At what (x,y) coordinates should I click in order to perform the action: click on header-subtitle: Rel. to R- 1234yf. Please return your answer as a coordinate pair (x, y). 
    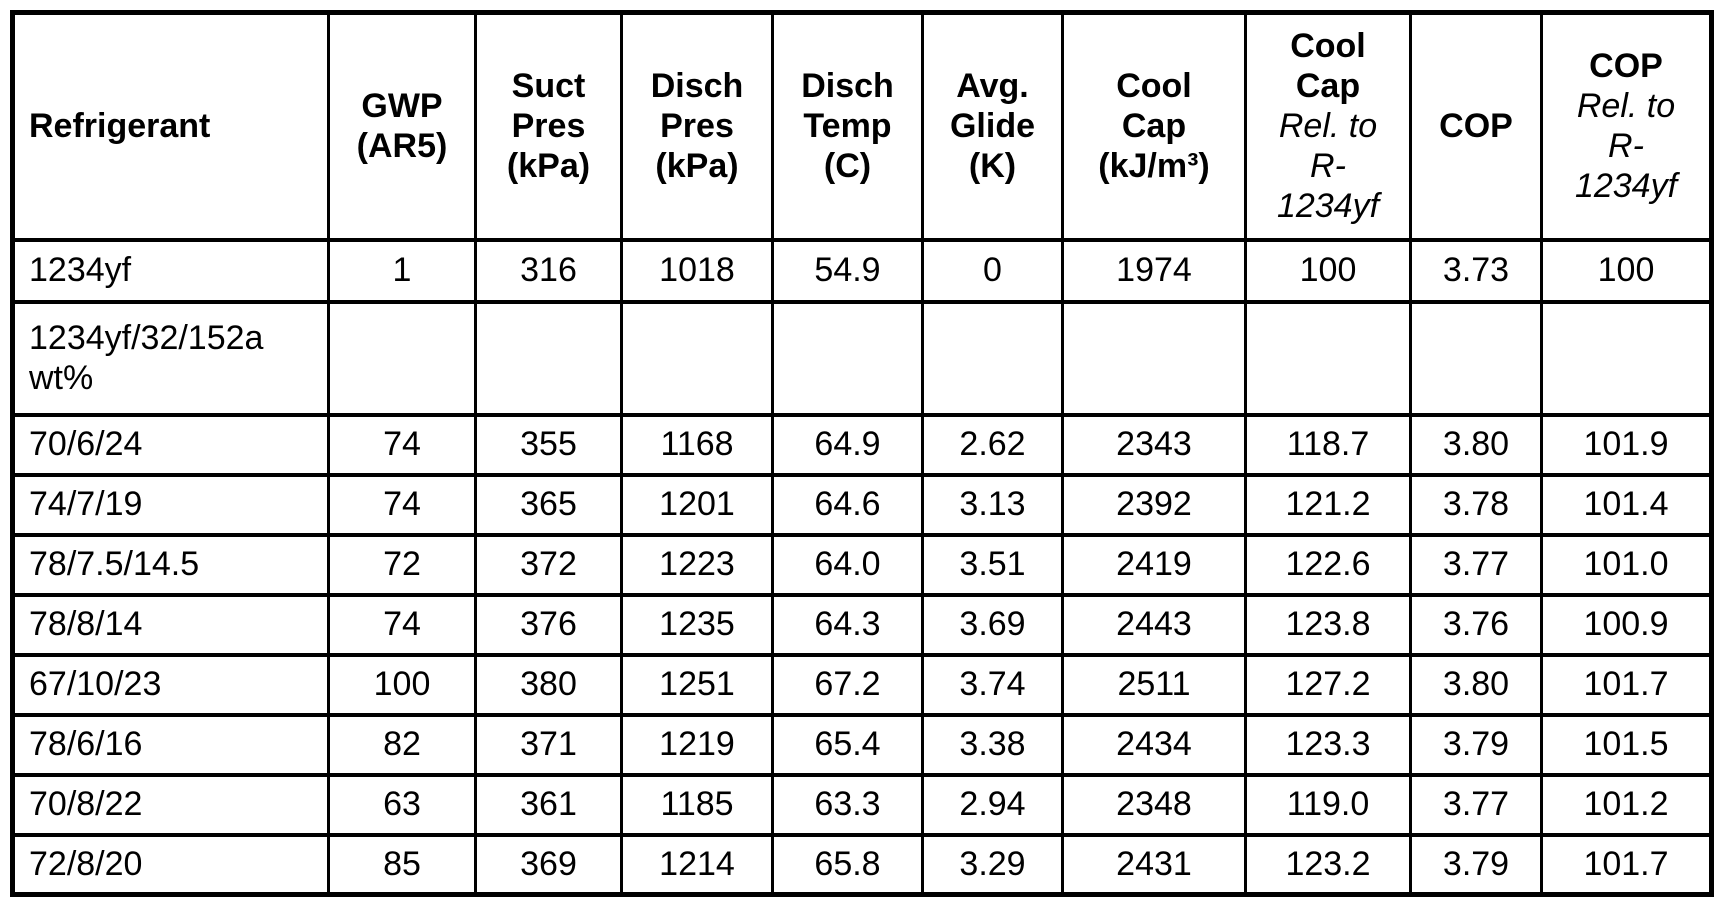
    Looking at the image, I should click on (1626, 146).